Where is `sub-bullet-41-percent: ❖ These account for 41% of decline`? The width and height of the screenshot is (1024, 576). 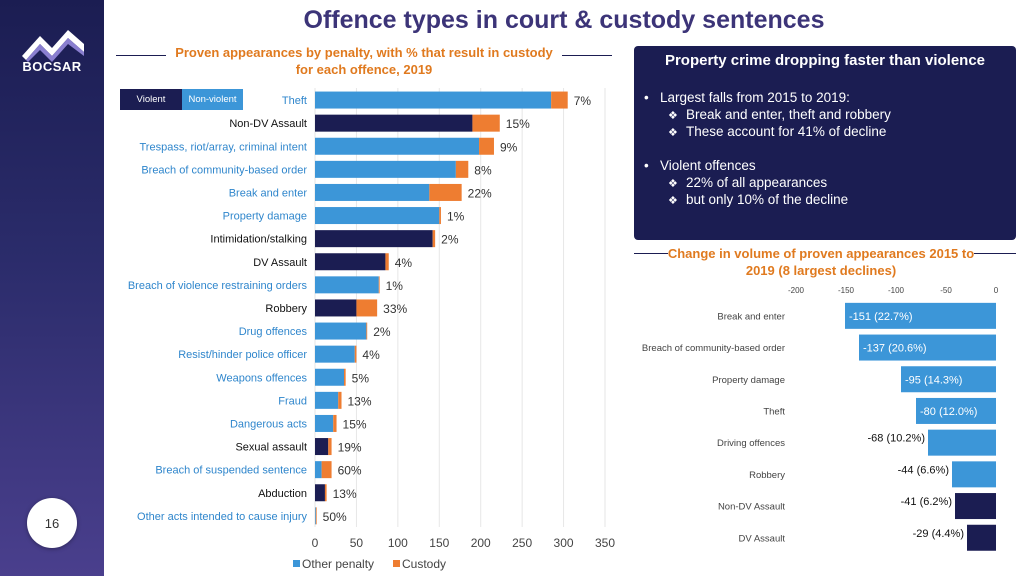 sub-bullet-41-percent: ❖ These account for 41% of decline is located at coordinates (777, 131).